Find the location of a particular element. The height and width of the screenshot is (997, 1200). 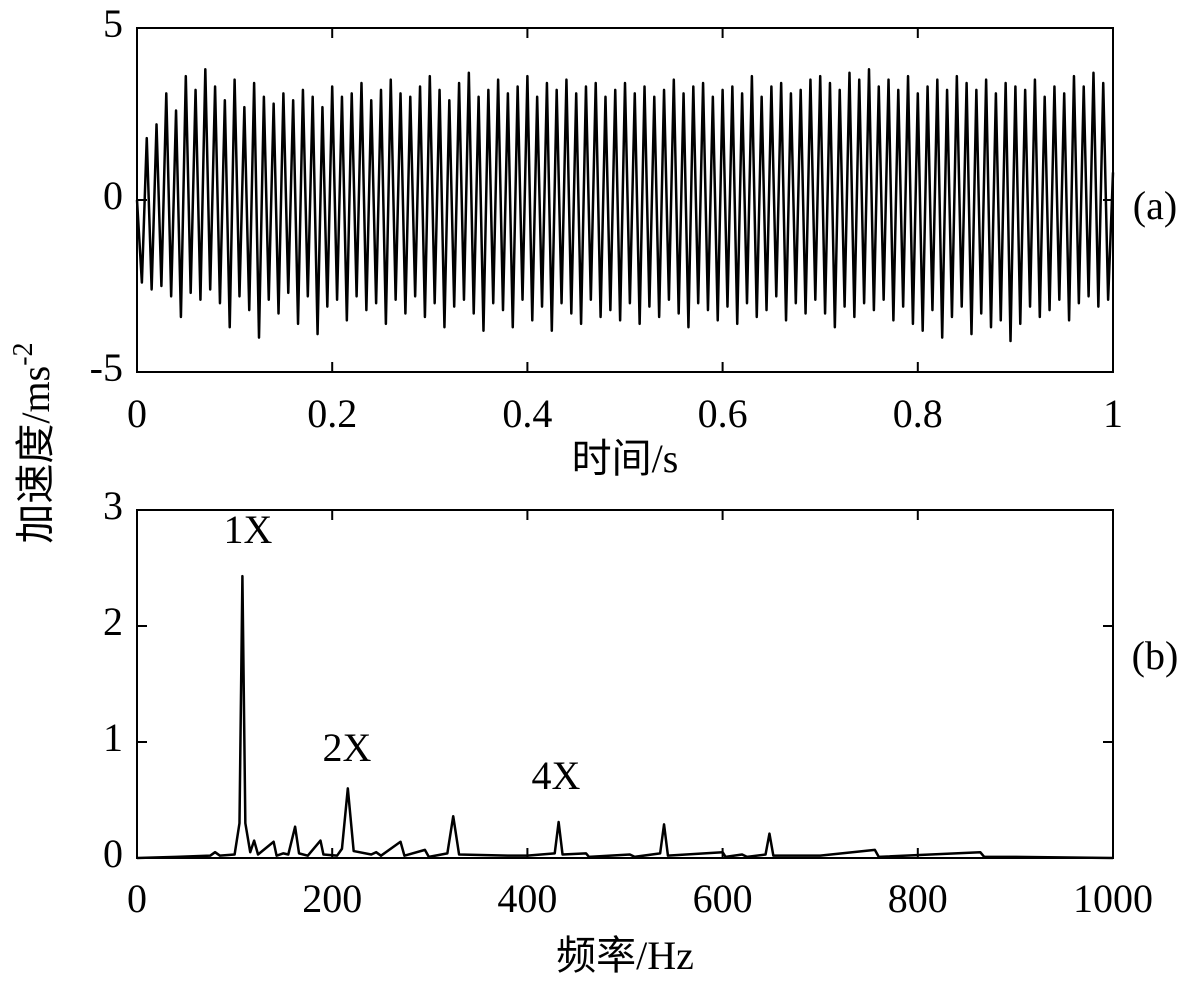

panel-label: (b) is located at coordinates (1155, 655).